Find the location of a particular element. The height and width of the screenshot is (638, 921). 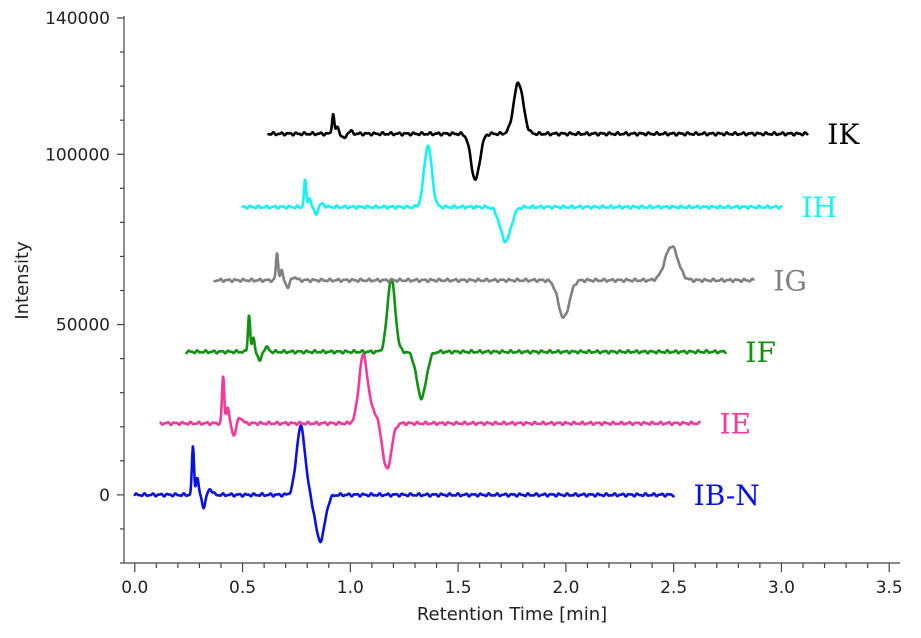

x-tick-label: 0.5 is located at coordinates (242, 588).